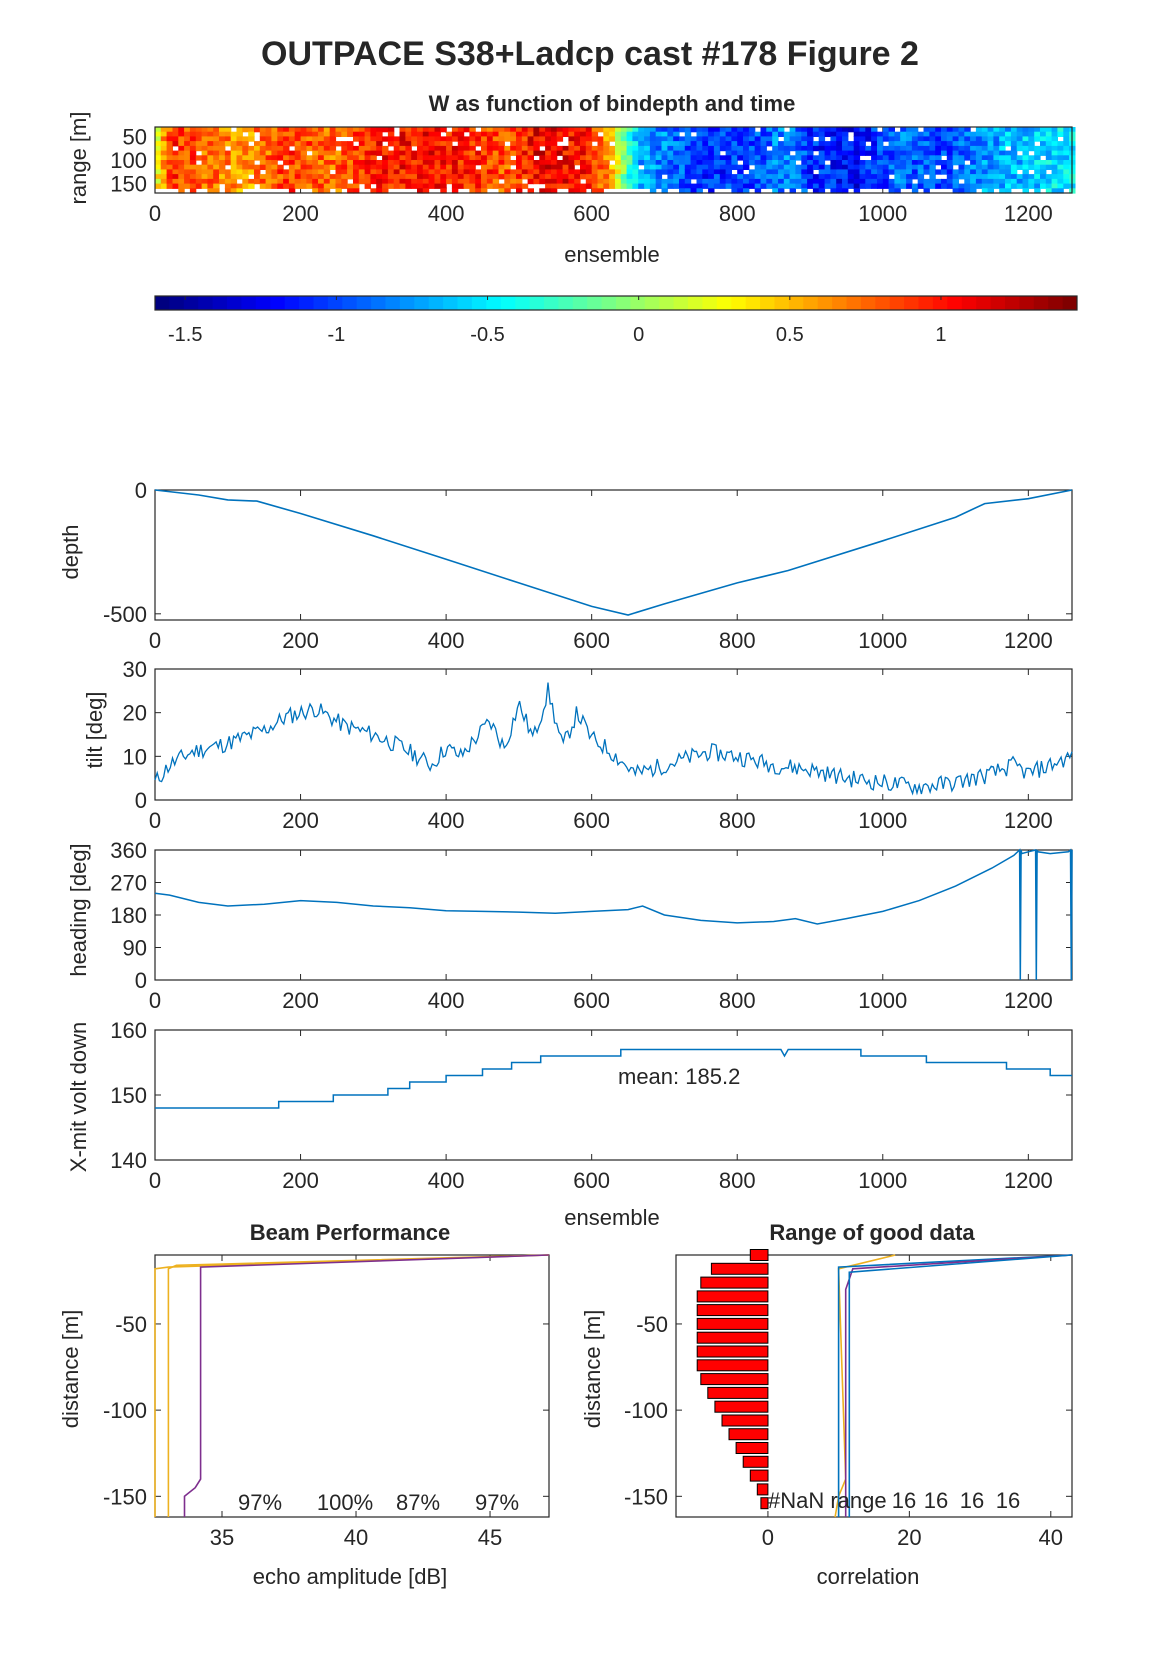 This screenshot has width=1165, height=1679. Describe the element at coordinates (446, 640) in the screenshot. I see `x-tick-label: 400` at that location.